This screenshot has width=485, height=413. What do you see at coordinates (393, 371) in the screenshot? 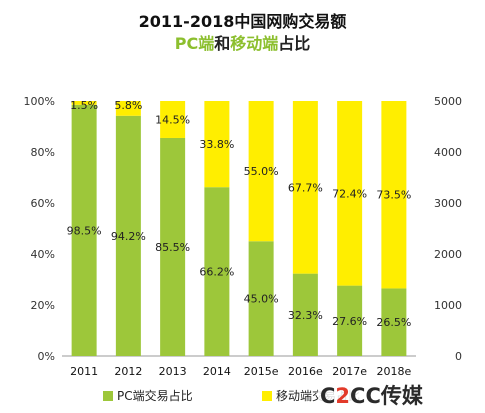
I see `x-tick-label: 2018e` at bounding box center [393, 371].